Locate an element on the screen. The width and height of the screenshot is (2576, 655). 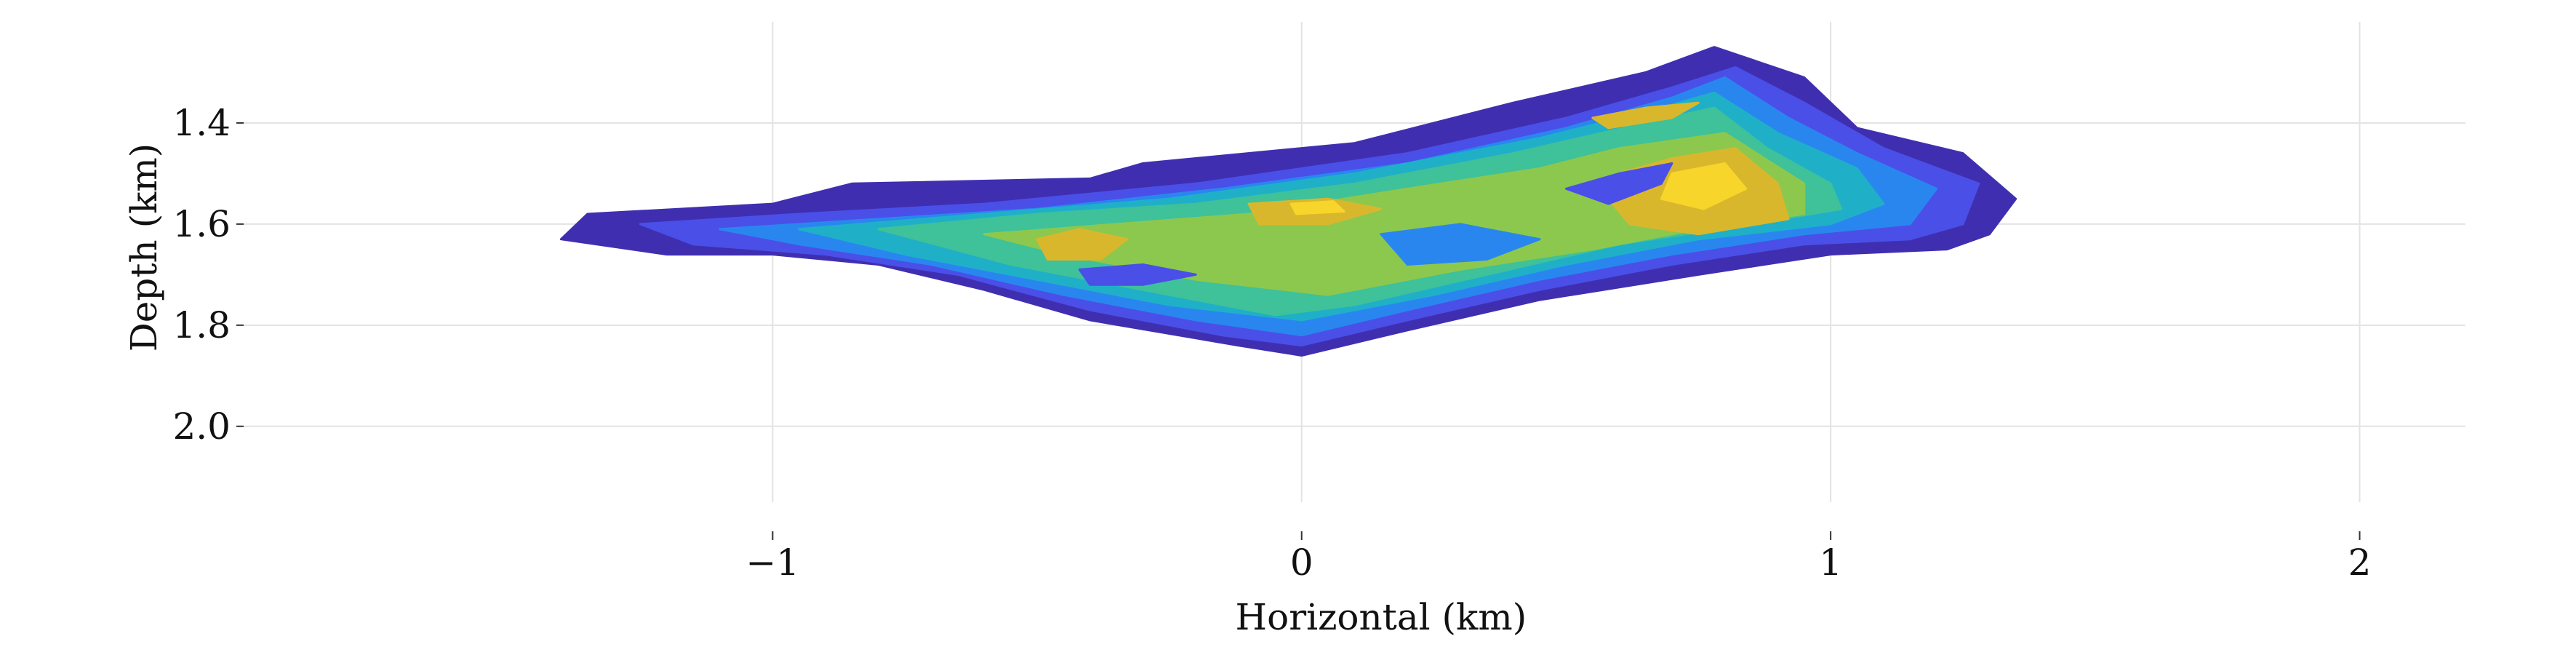
x-tick-label: 0 is located at coordinates (1301, 562).